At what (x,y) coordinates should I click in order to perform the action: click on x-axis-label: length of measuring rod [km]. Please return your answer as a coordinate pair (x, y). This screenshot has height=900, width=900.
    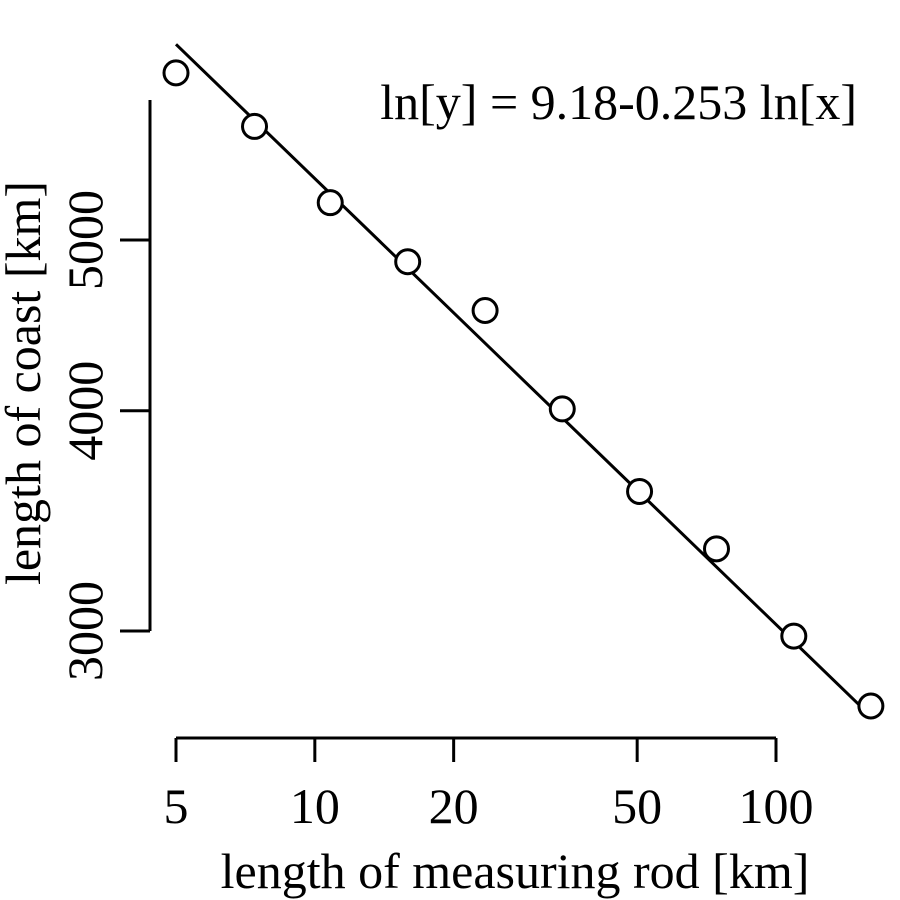
    Looking at the image, I should click on (515, 871).